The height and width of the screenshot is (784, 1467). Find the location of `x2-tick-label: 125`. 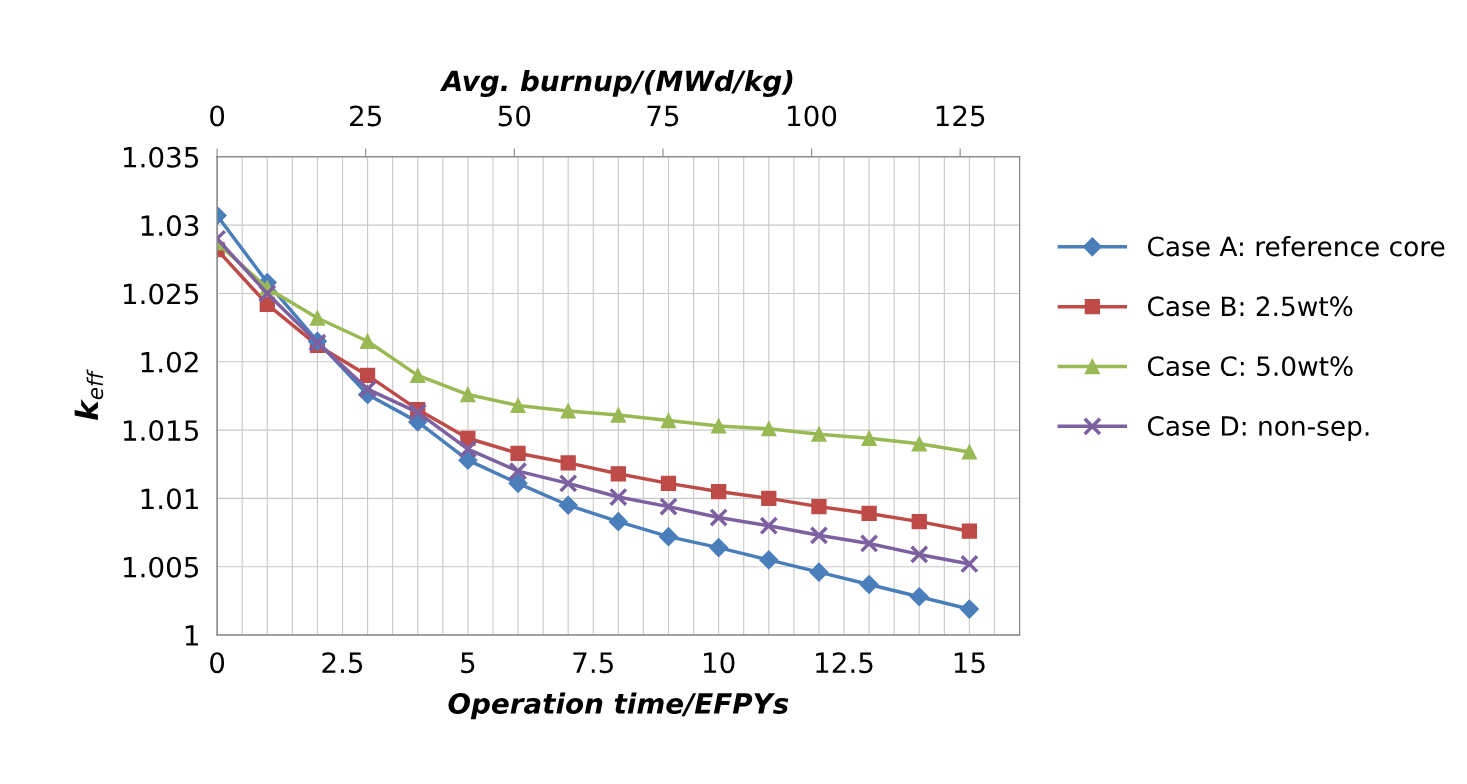

x2-tick-label: 125 is located at coordinates (960, 116).